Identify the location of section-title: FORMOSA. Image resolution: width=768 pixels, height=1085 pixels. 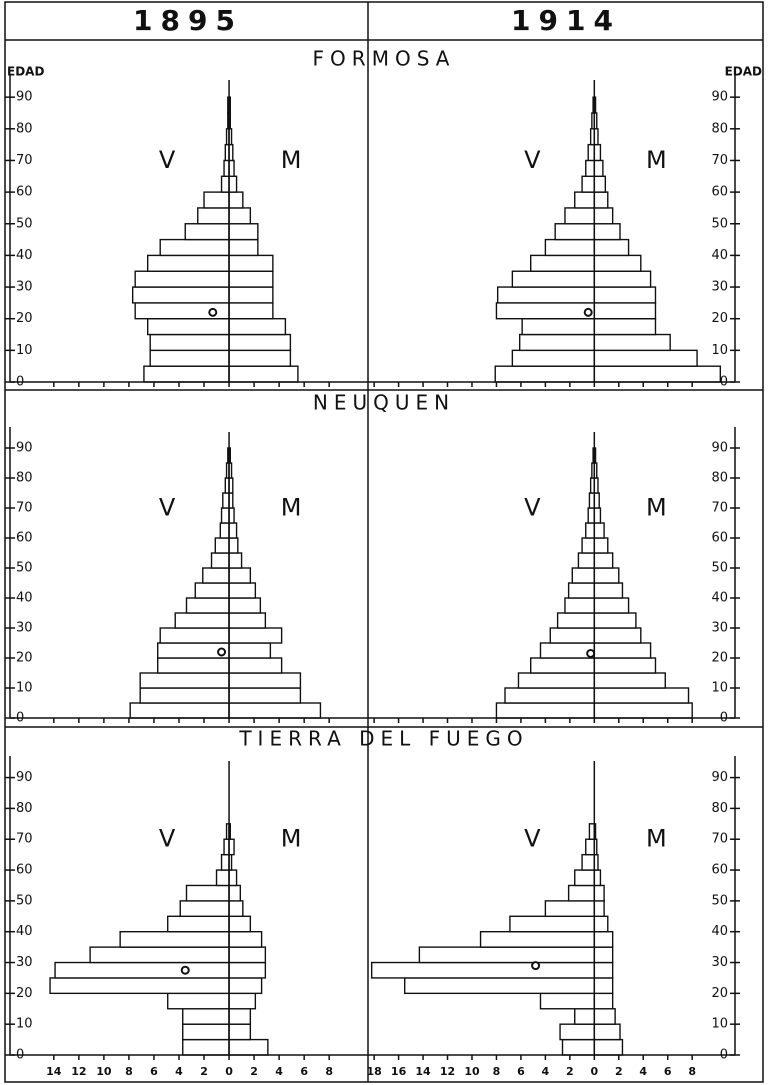
(384, 59).